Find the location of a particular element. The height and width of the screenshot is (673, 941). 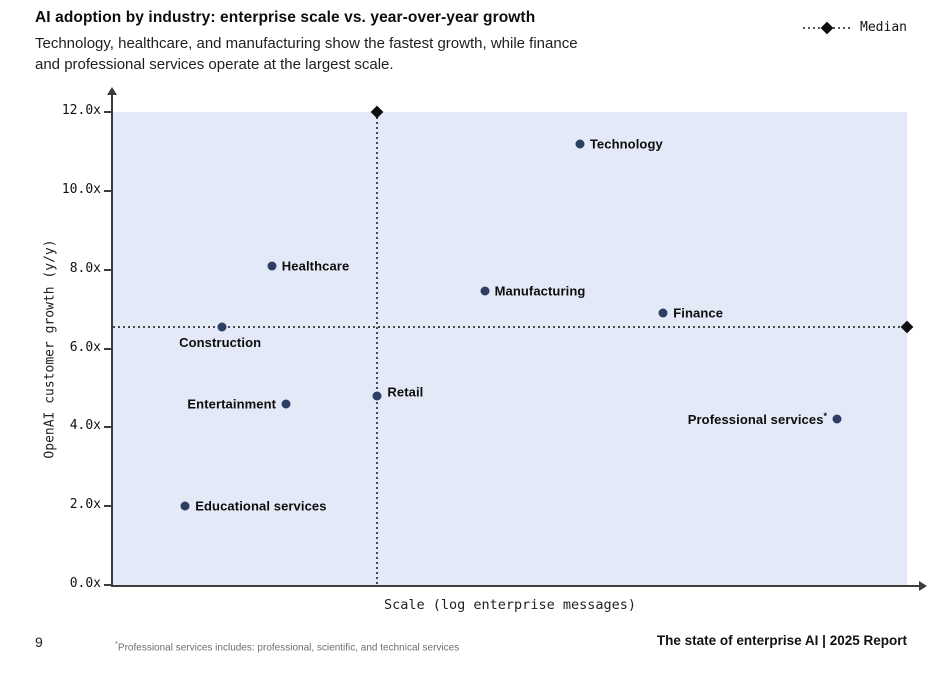

x-axis-title: Scale (log enterprise messages) is located at coordinates (510, 605).